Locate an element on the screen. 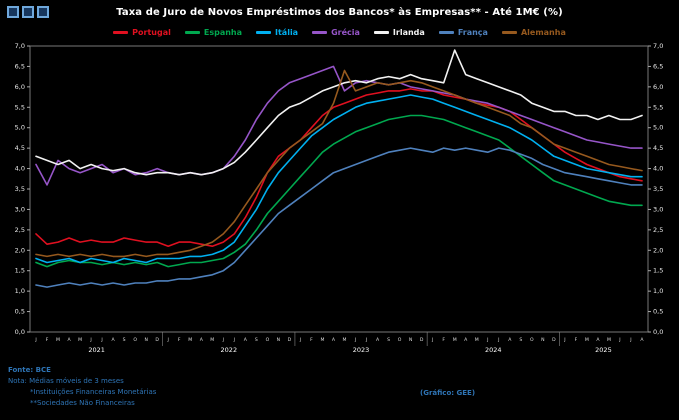 The image size is (679, 420). y-tick-label: 7,0 is located at coordinates (658, 46).